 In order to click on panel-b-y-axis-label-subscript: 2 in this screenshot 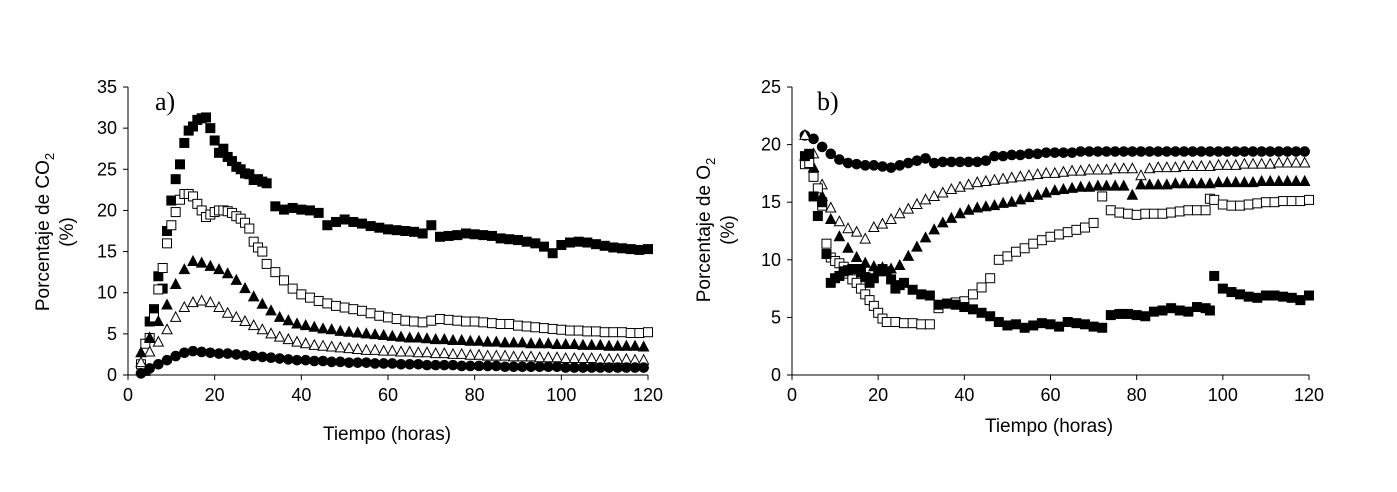, I will do `click(710, 161)`.